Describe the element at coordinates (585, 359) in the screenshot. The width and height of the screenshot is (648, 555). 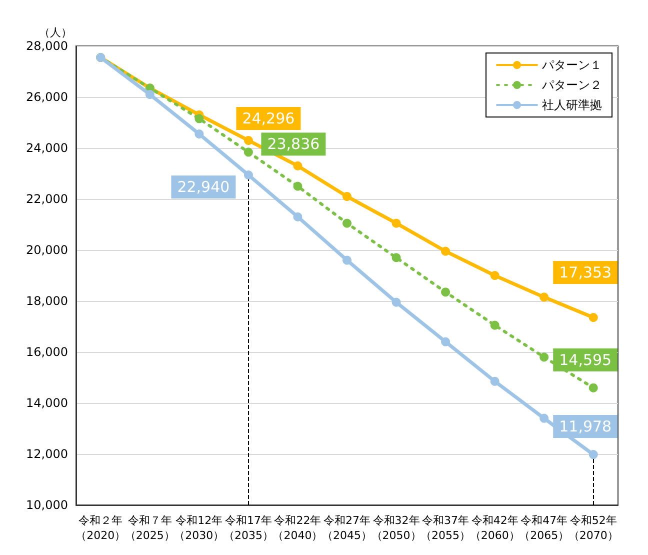
I see `data-label: 14,595` at that location.